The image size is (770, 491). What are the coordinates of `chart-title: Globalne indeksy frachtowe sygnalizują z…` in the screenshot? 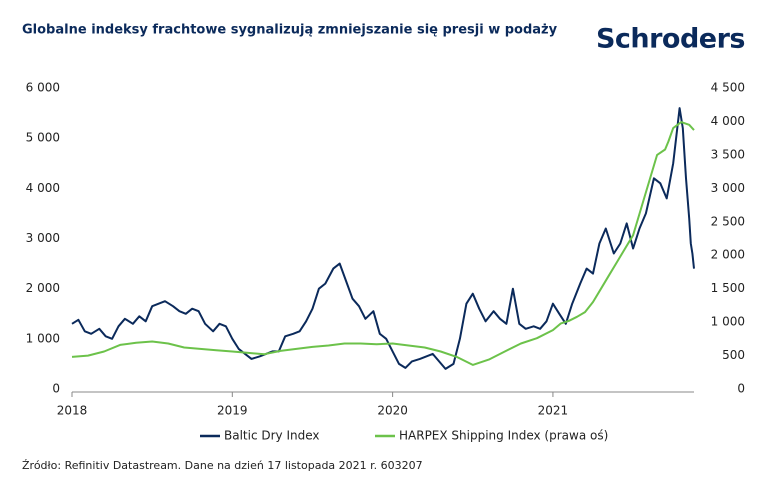 It's located at (290, 30).